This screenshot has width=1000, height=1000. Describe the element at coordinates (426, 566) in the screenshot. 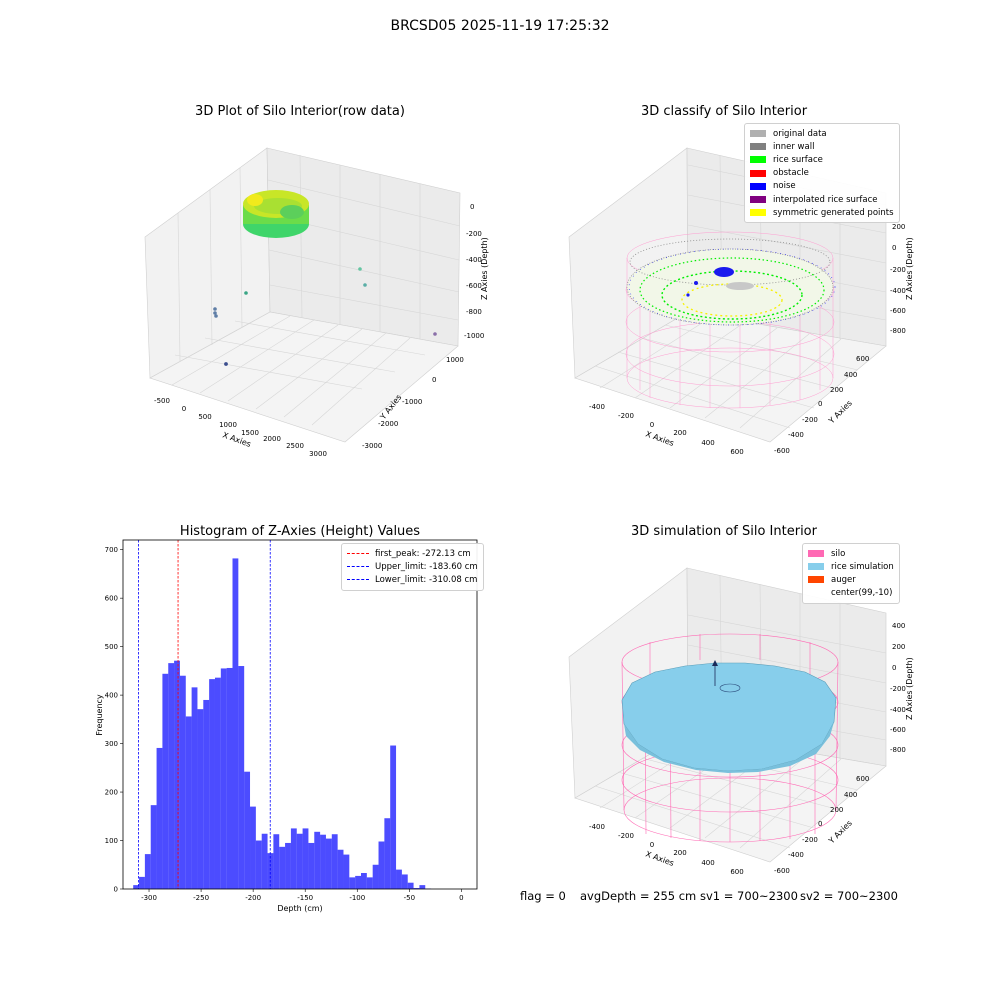

I see `legend-label: Upper_limit: -183.60 cm` at that location.